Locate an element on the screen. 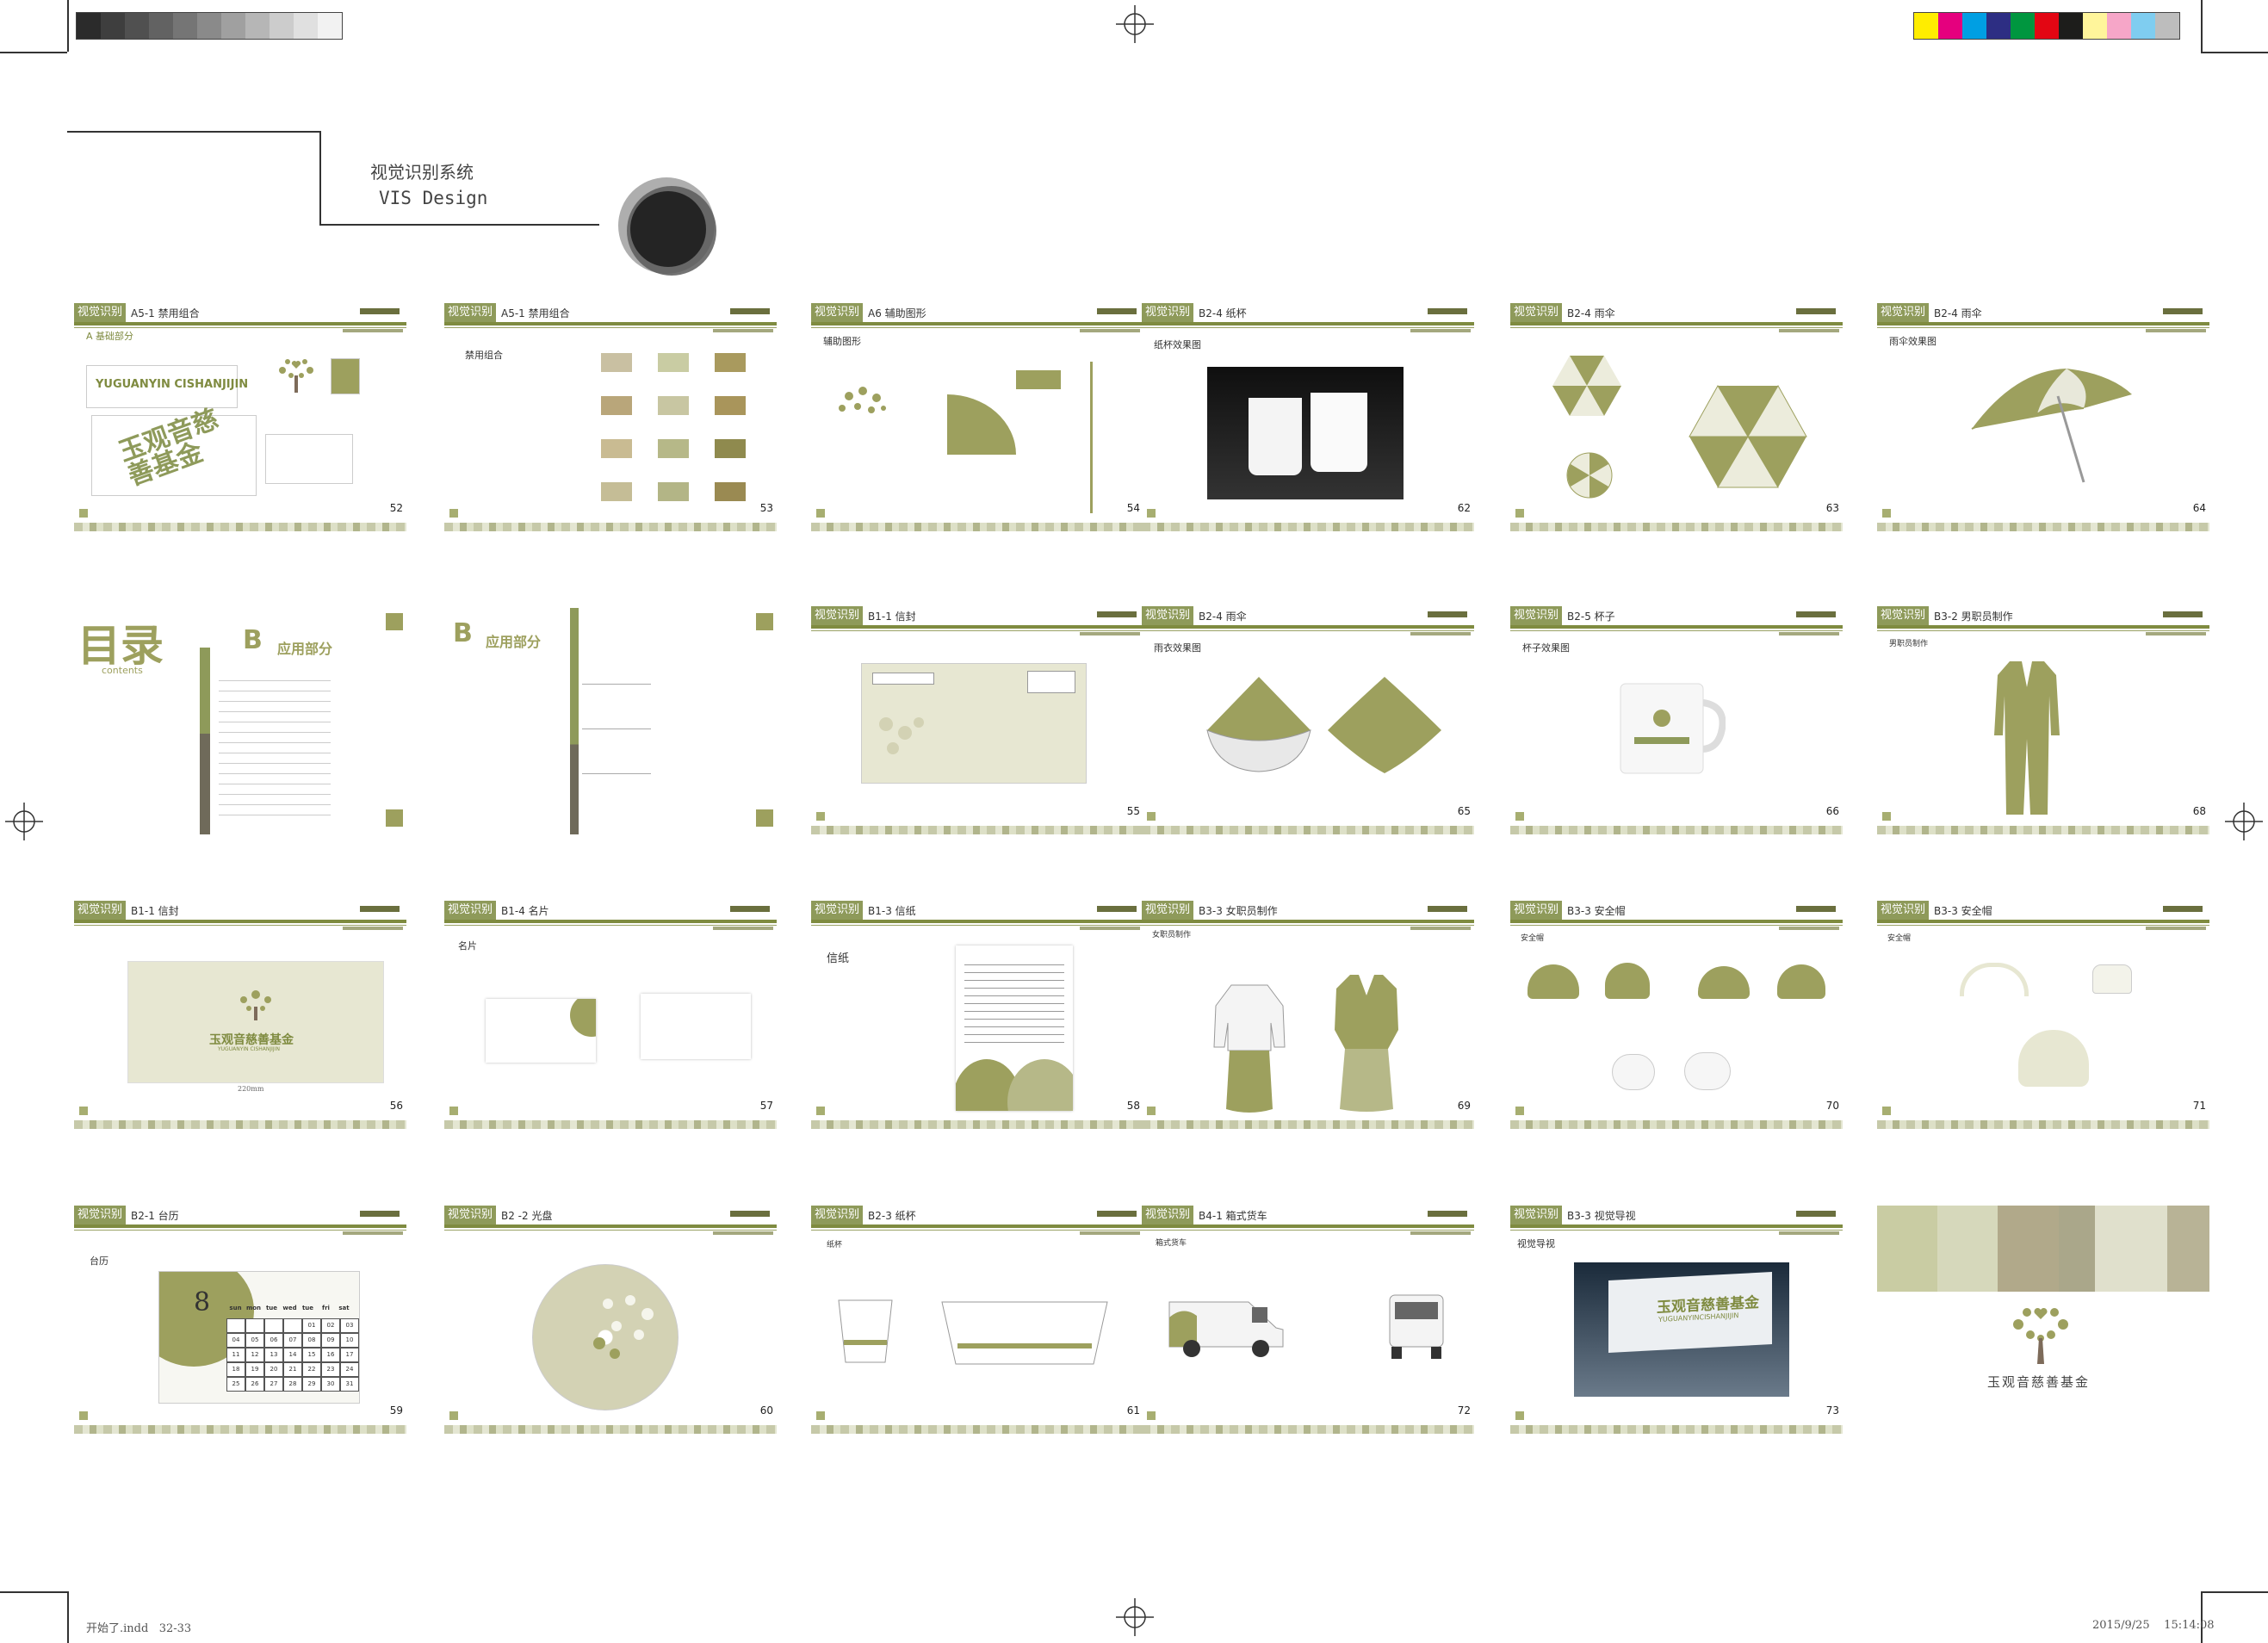  page-70: 视觉识别 B3-3 安全帽 安全帽 70 is located at coordinates (1676, 1015).